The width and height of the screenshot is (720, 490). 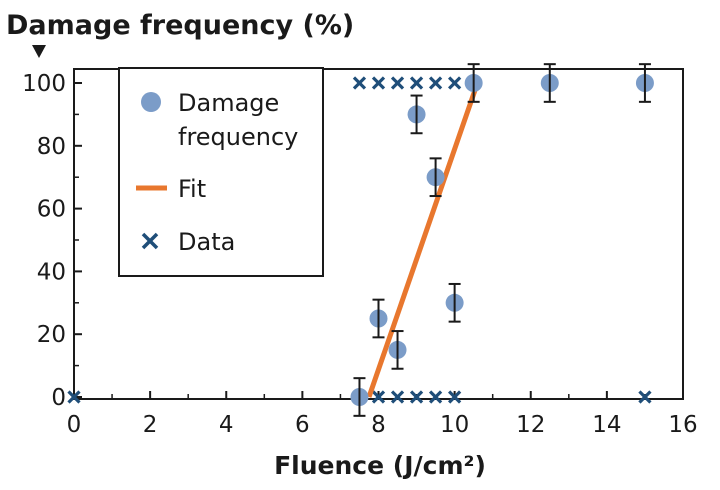 I want to click on legend-label-damage-line2: frequency, so click(x=238, y=137).